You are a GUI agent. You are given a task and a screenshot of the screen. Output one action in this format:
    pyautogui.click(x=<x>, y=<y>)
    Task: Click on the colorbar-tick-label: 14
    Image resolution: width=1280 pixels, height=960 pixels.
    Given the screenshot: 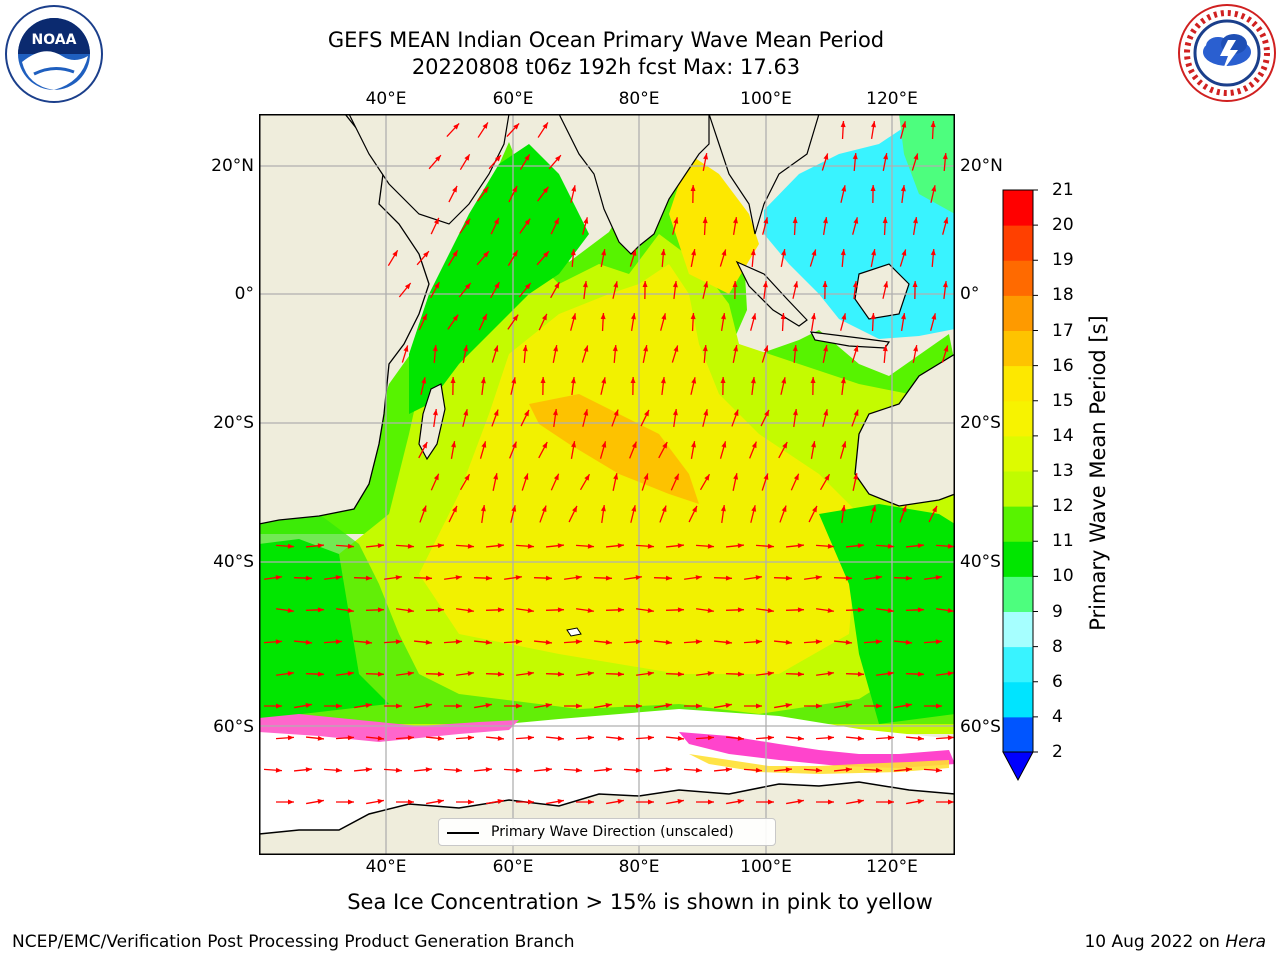 What is the action you would take?
    pyautogui.click(x=1063, y=435)
    